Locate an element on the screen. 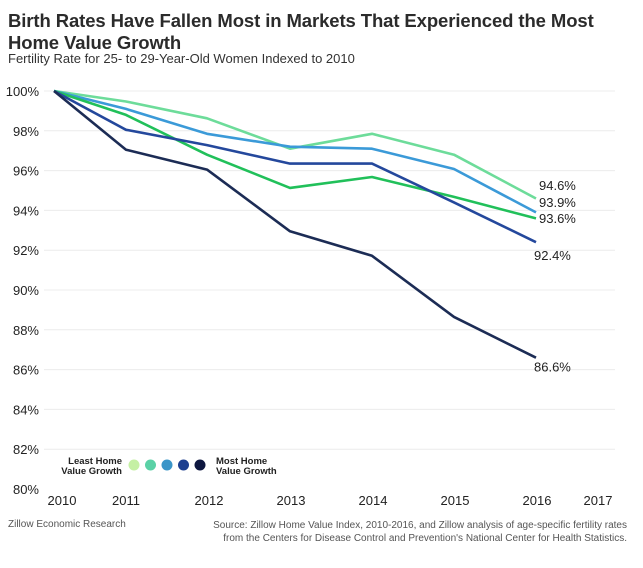 Image resolution: width=643 pixels, height=568 pixels. y-tick-label: 90% is located at coordinates (26, 290).